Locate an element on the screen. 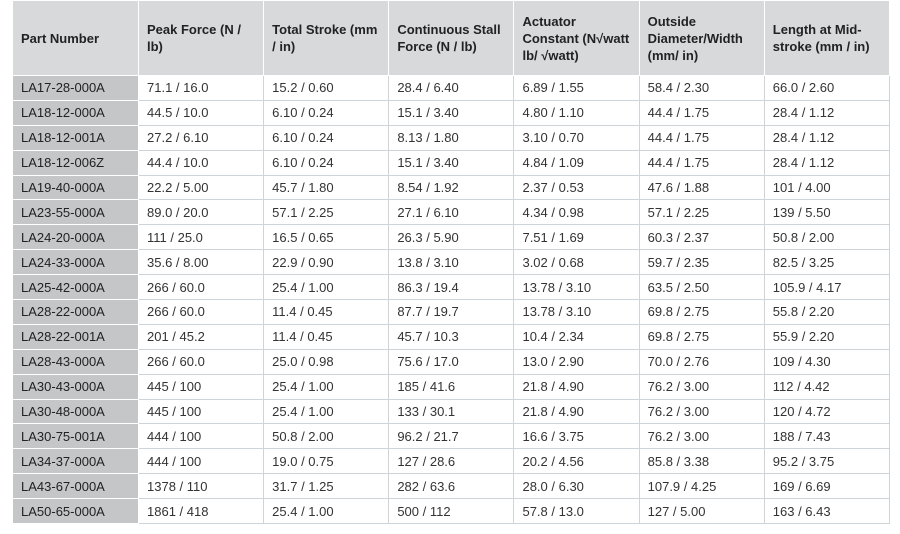 Image resolution: width=900 pixels, height=534 pixels. value-cell: 3.10 / 0.70 is located at coordinates (576, 137).